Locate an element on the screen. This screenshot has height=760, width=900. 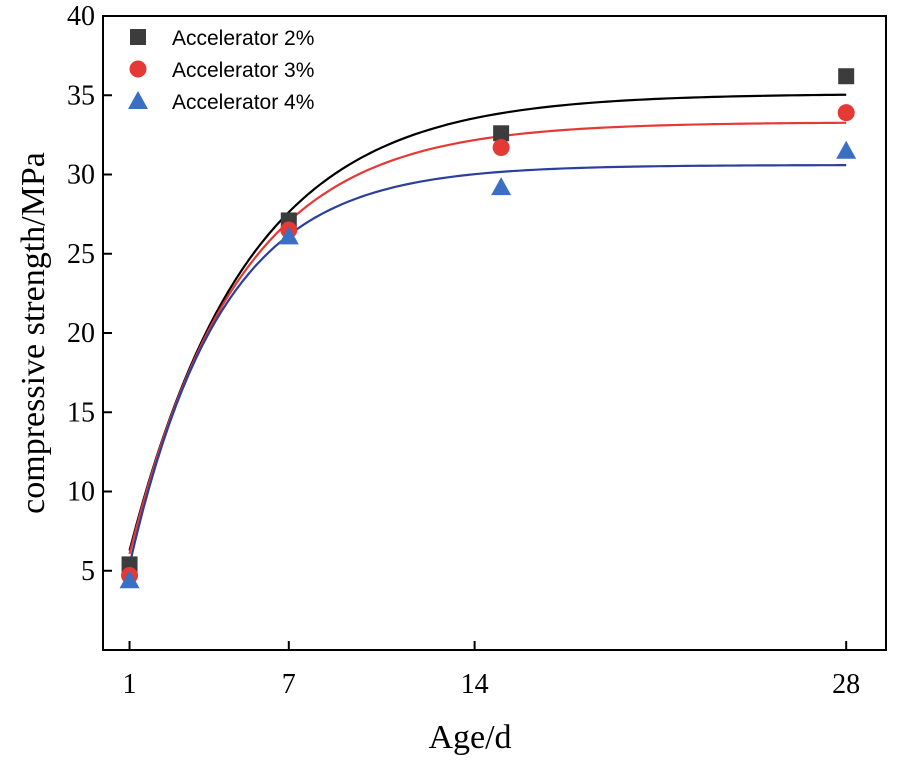
legend-label-1: Accelerator 2% is located at coordinates (243, 38).